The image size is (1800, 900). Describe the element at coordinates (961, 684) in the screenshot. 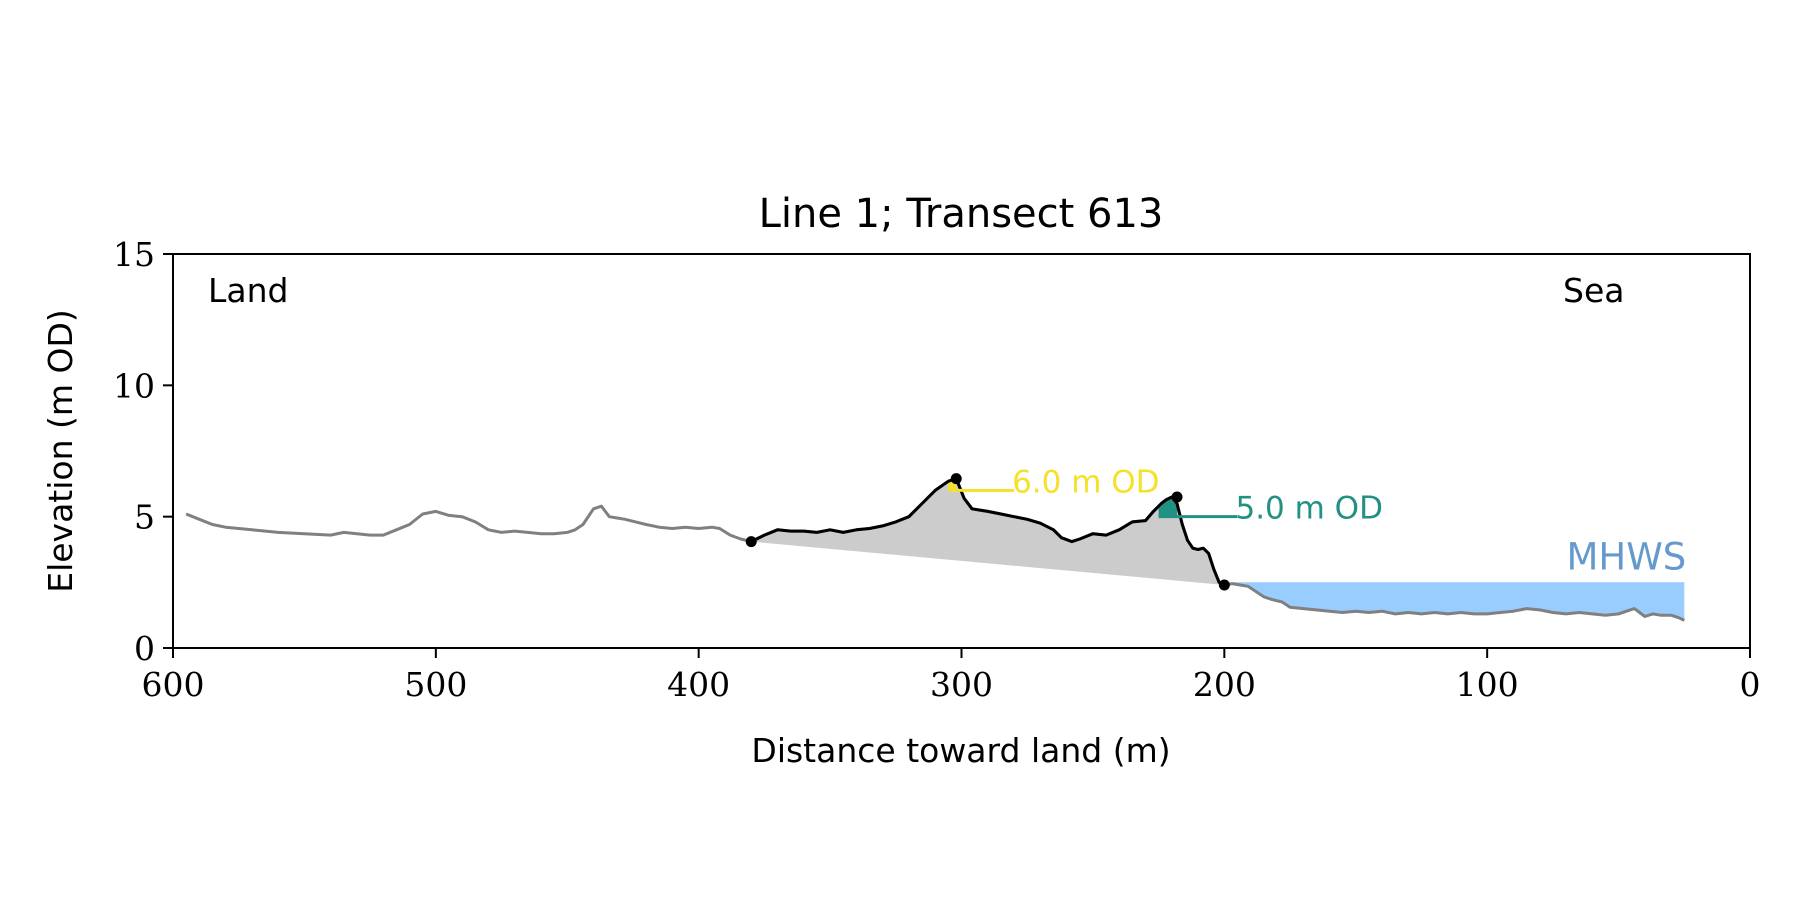

I see `x-tick-label: 300` at that location.